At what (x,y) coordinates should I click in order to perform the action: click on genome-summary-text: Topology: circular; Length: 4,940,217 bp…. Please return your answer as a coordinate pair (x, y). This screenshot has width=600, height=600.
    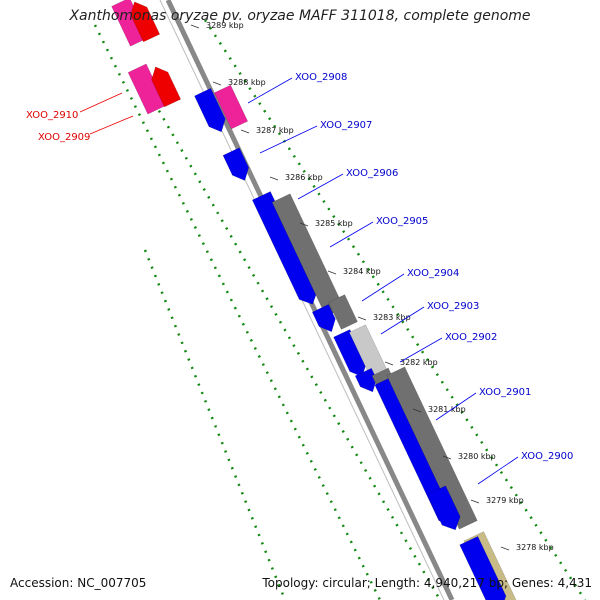
    Looking at the image, I should click on (427, 583).